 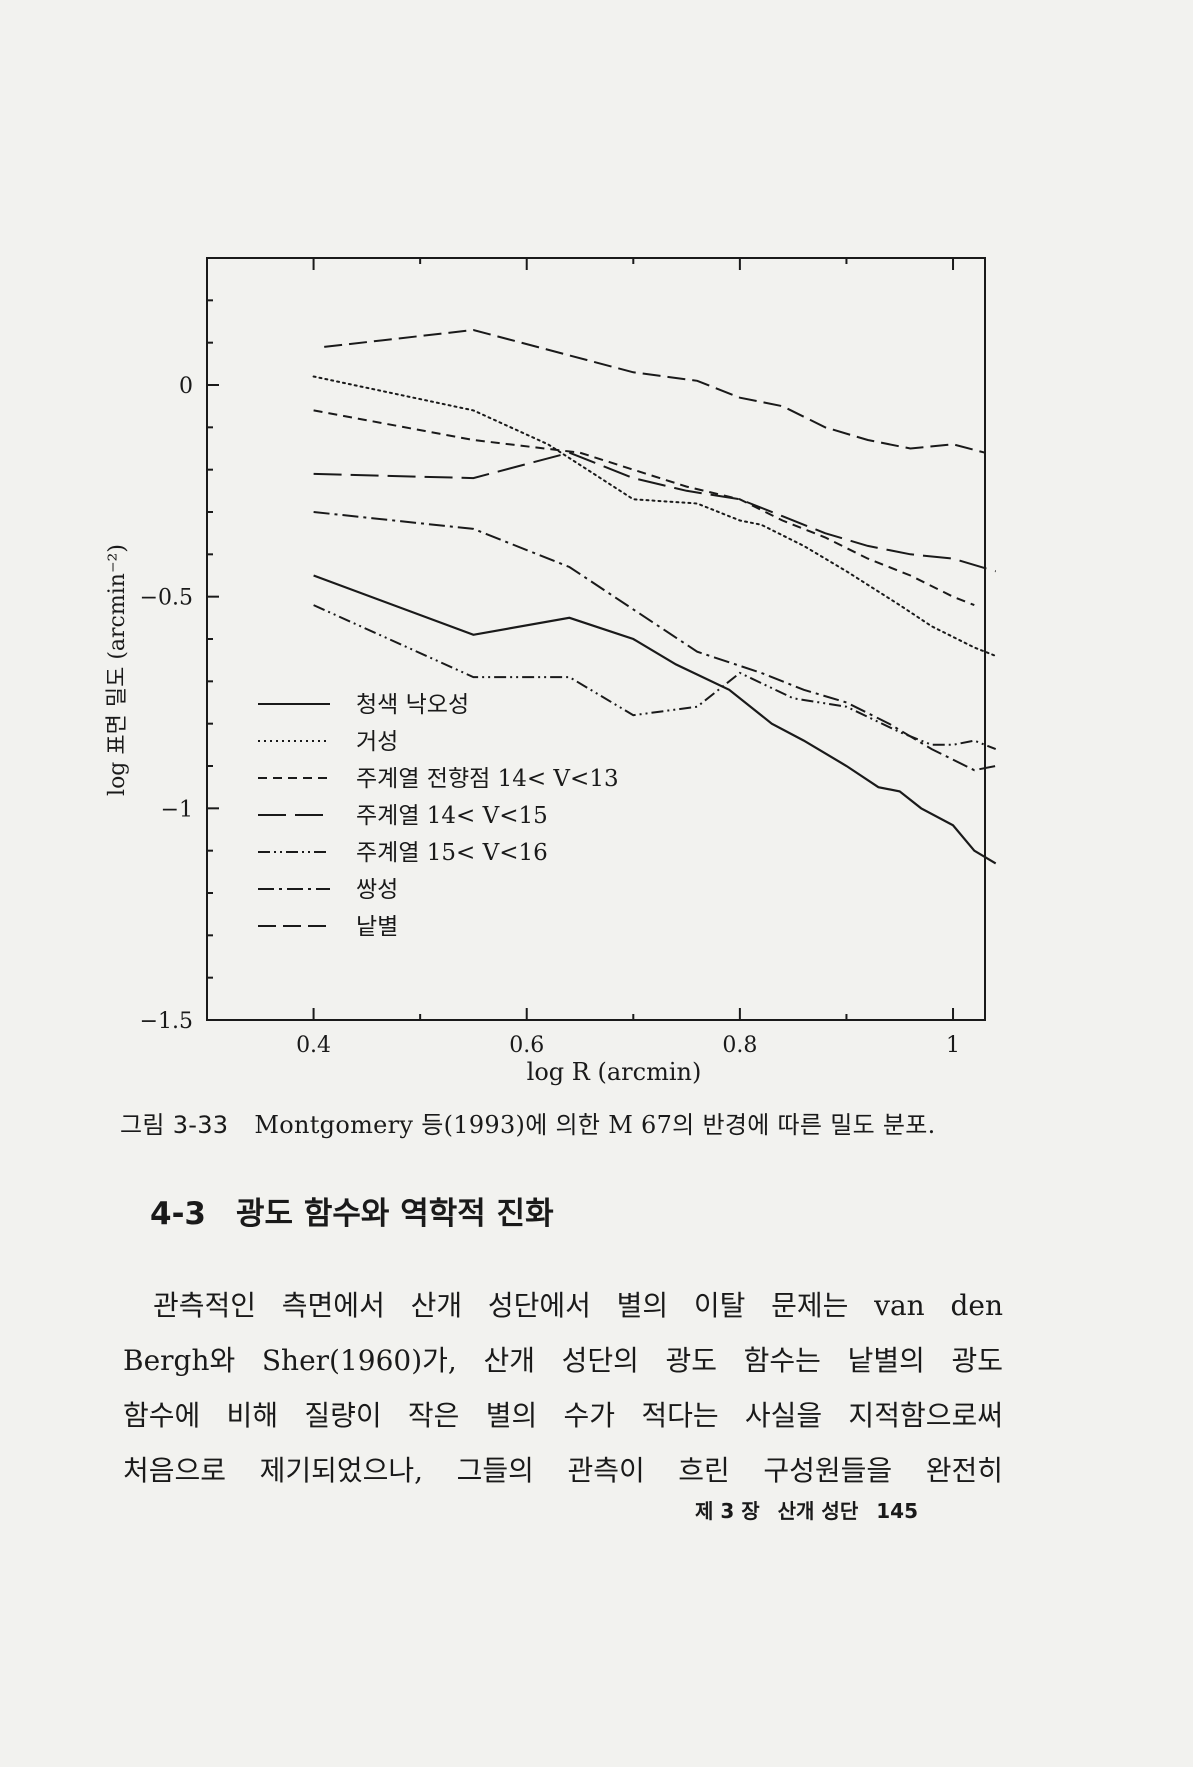 I want to click on footer-chapter-title: 산개 성단, so click(x=818, y=1511).